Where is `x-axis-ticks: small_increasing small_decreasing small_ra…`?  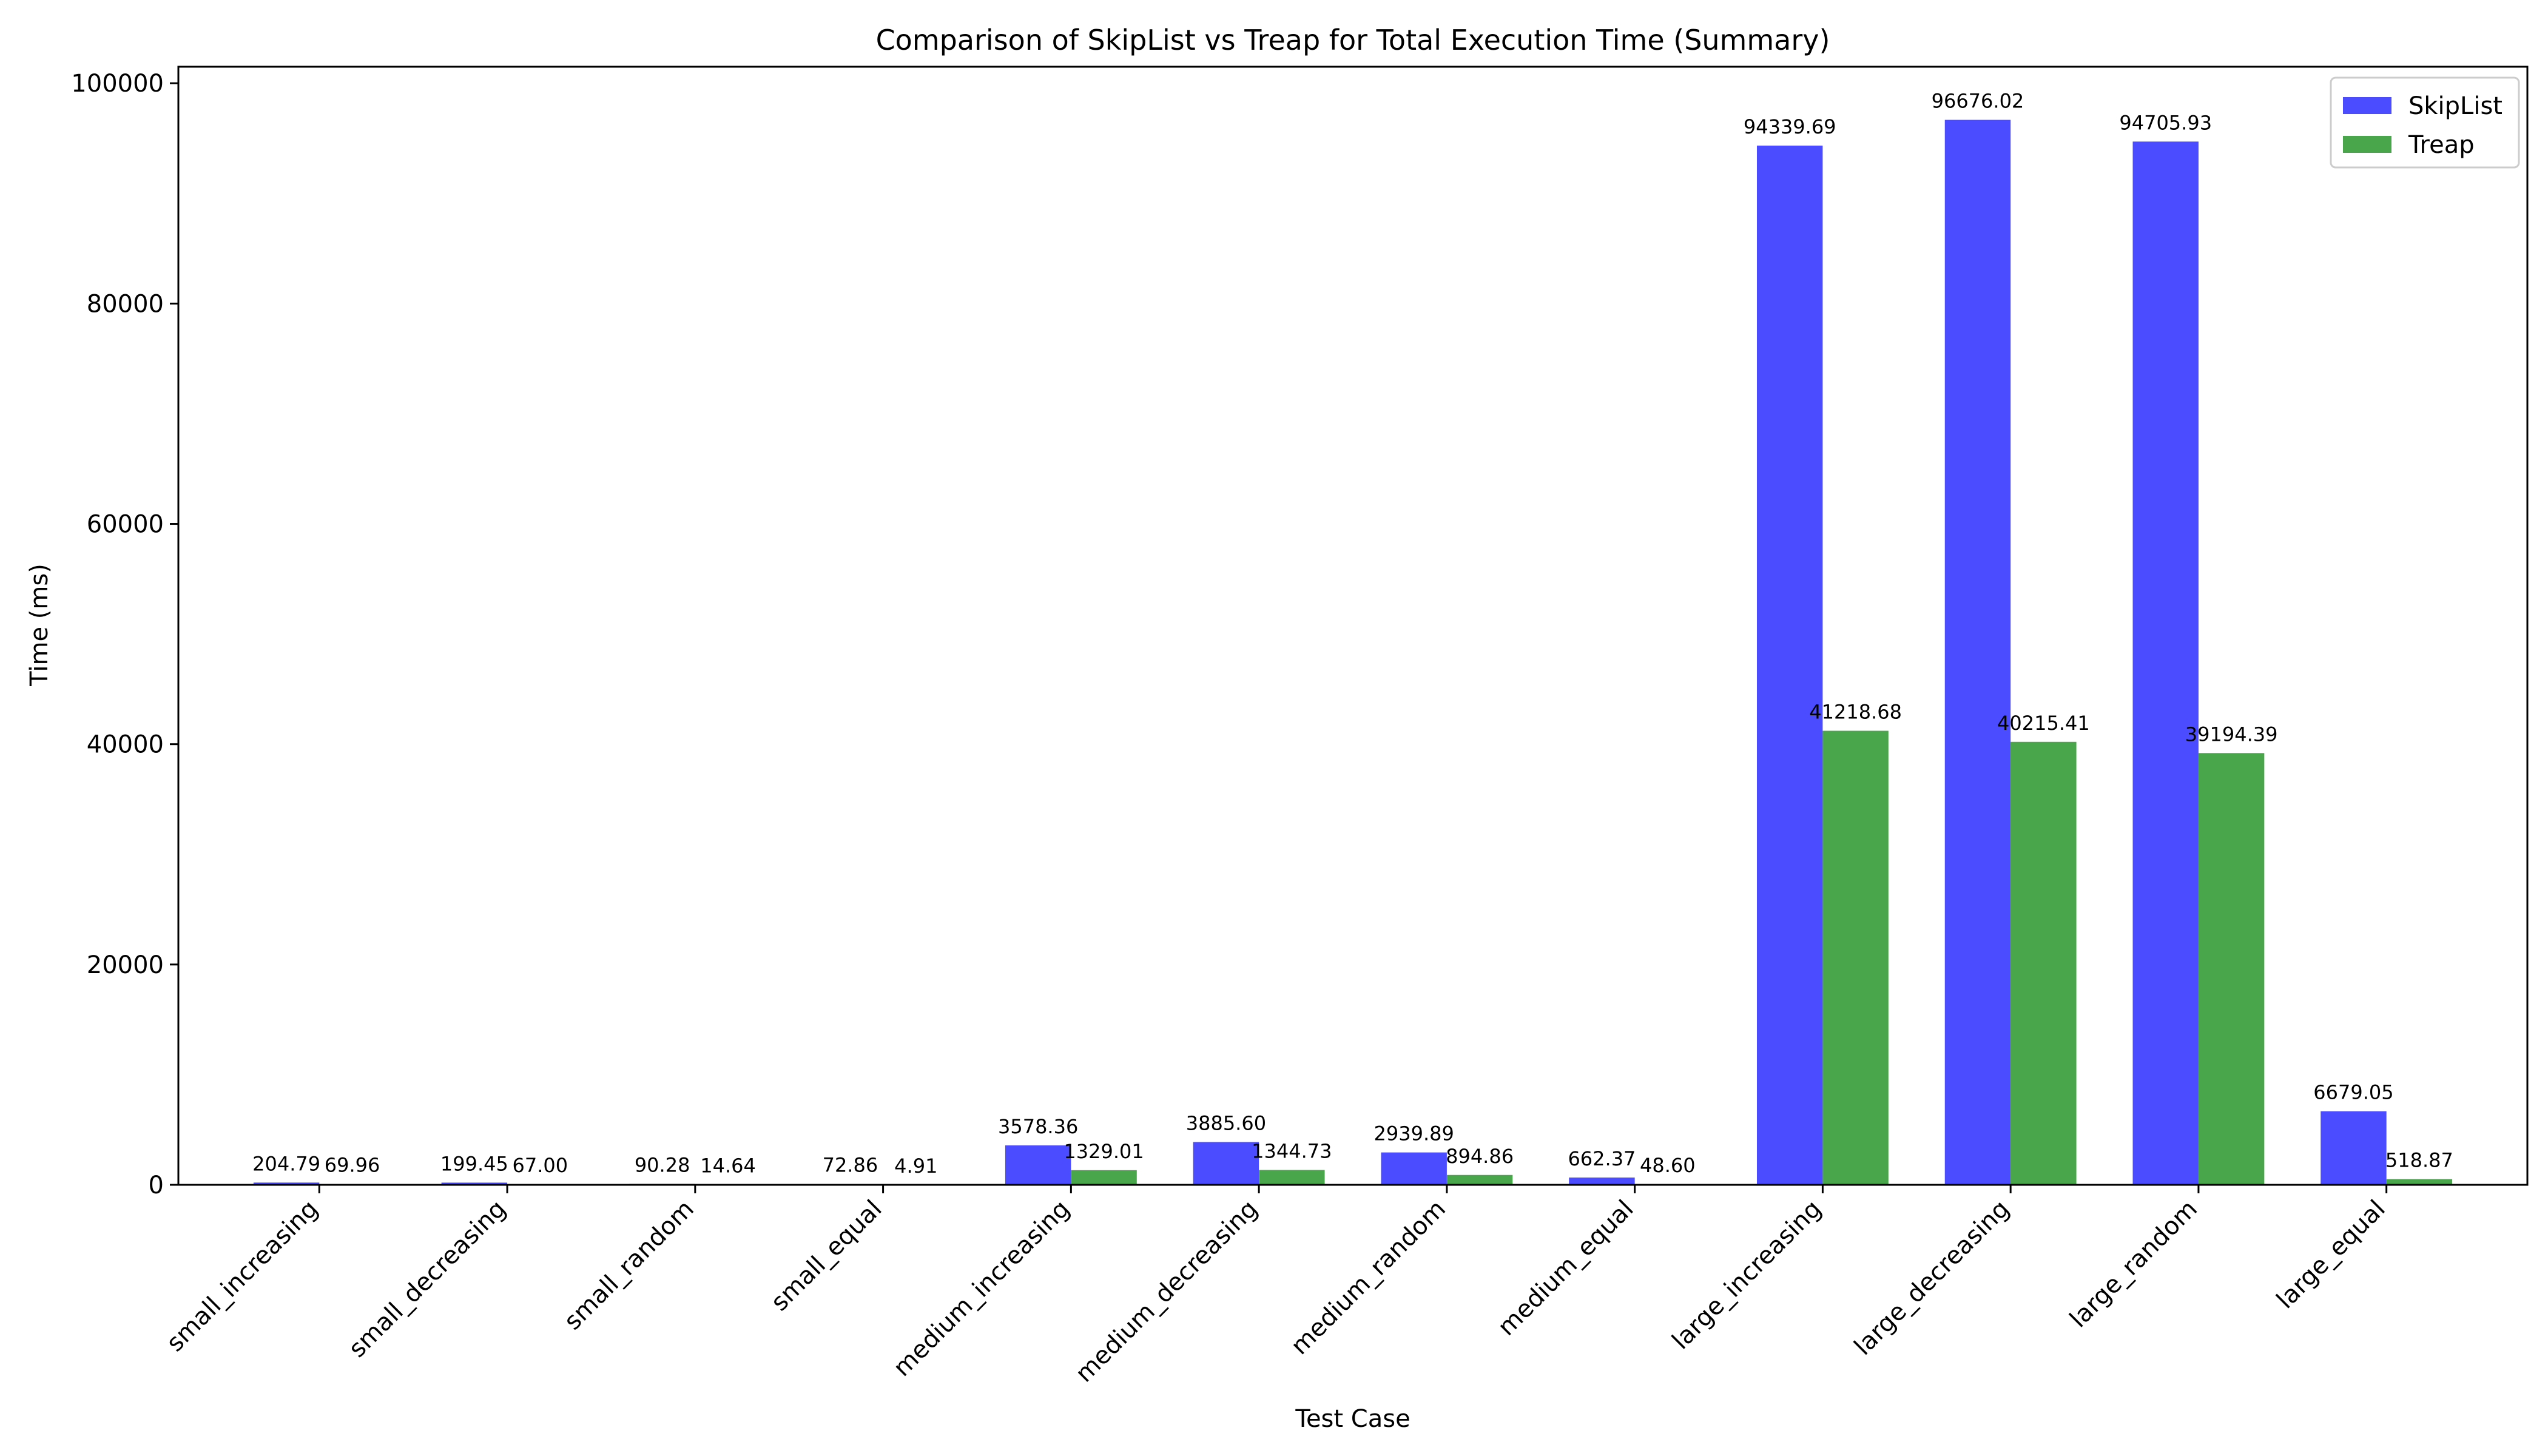
x-axis-ticks: small_increasing small_decreasing small_ra… is located at coordinates (1276, 1286).